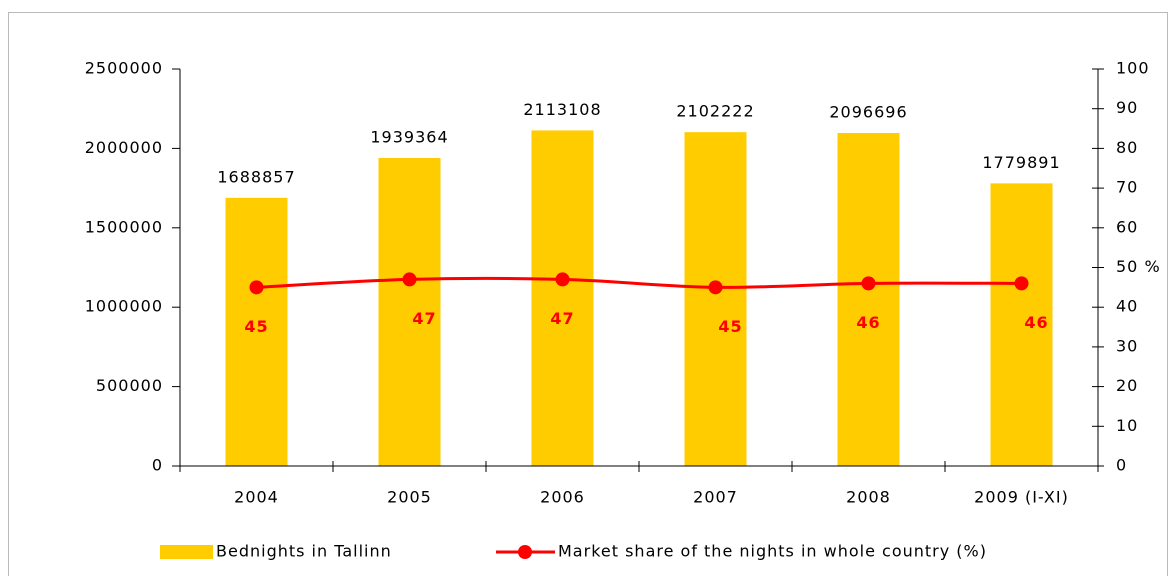  What do you see at coordinates (562, 109) in the screenshot?
I see `bar-value-label: 2113108` at bounding box center [562, 109].